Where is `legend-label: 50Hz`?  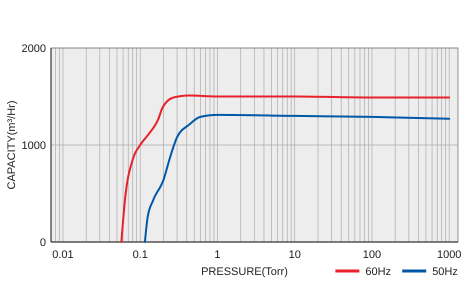
legend-label: 50Hz is located at coordinates (445, 272).